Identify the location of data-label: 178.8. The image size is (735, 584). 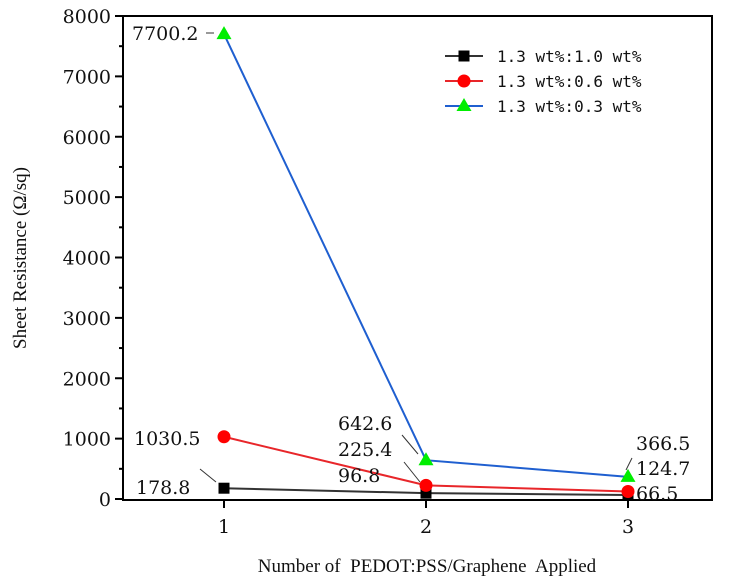
(163, 488).